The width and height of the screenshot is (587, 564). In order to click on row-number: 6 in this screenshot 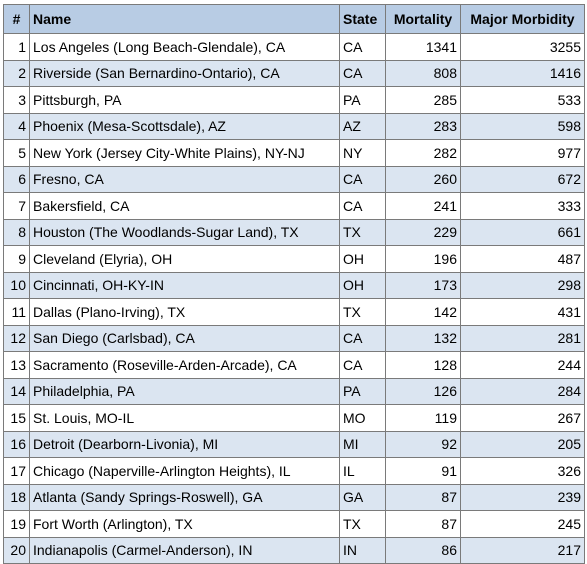, I will do `click(16, 179)`.